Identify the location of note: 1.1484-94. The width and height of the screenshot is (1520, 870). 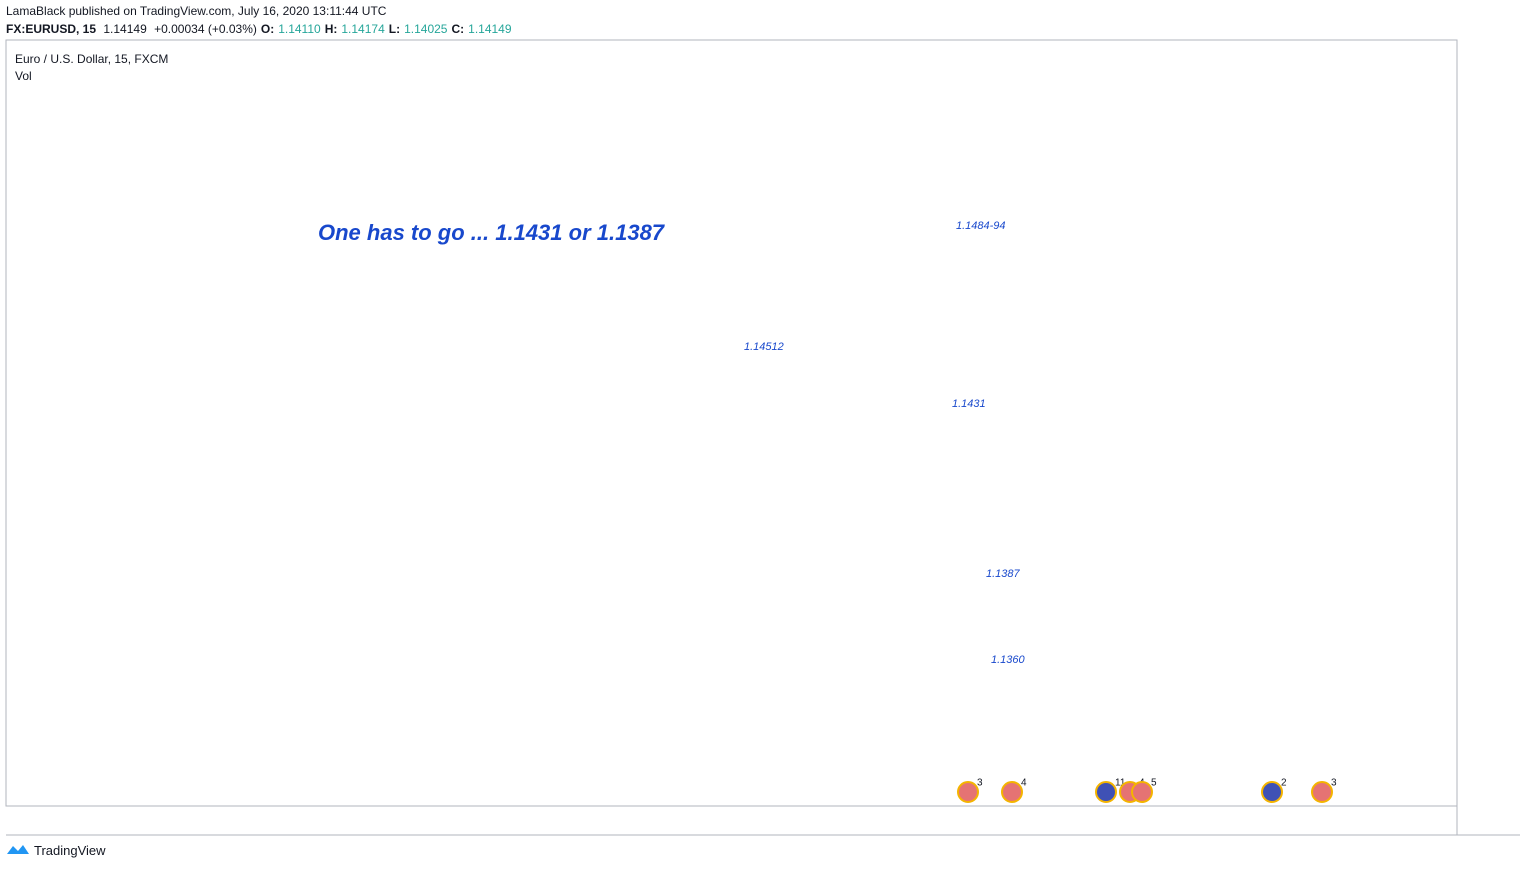
(981, 226).